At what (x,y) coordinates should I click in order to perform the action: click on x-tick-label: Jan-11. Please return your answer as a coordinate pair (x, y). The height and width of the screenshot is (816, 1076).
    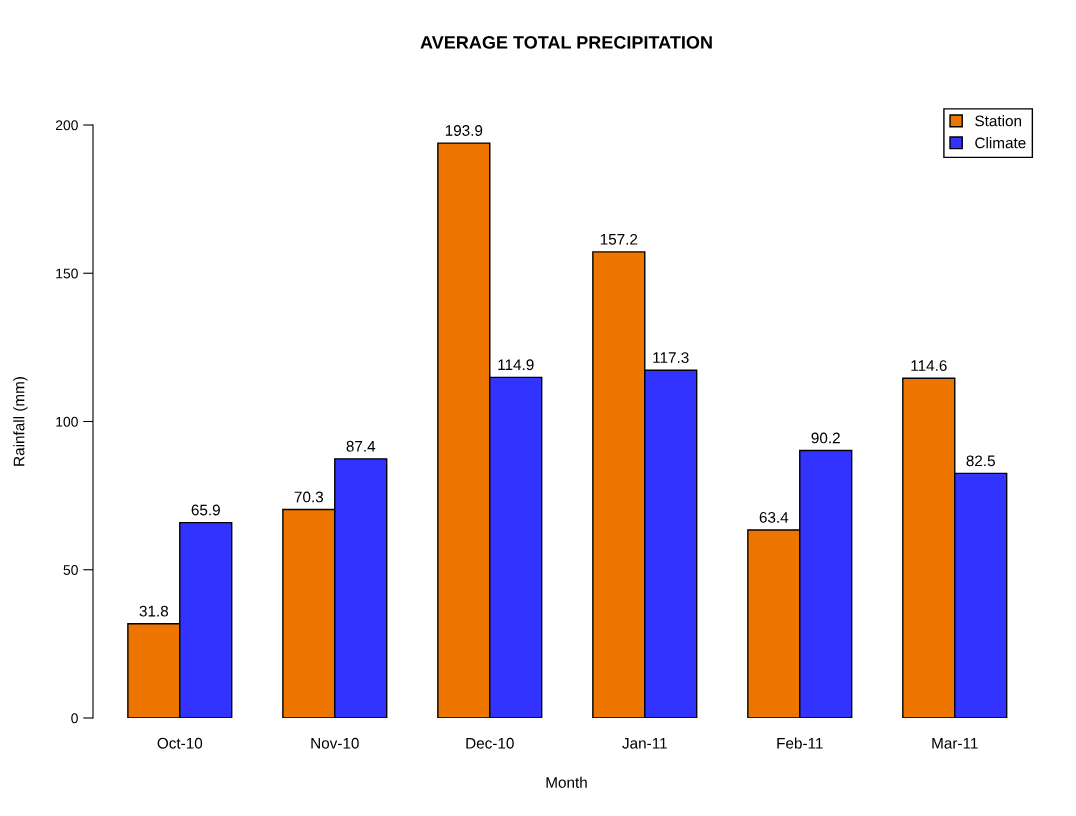
    Looking at the image, I should click on (644, 743).